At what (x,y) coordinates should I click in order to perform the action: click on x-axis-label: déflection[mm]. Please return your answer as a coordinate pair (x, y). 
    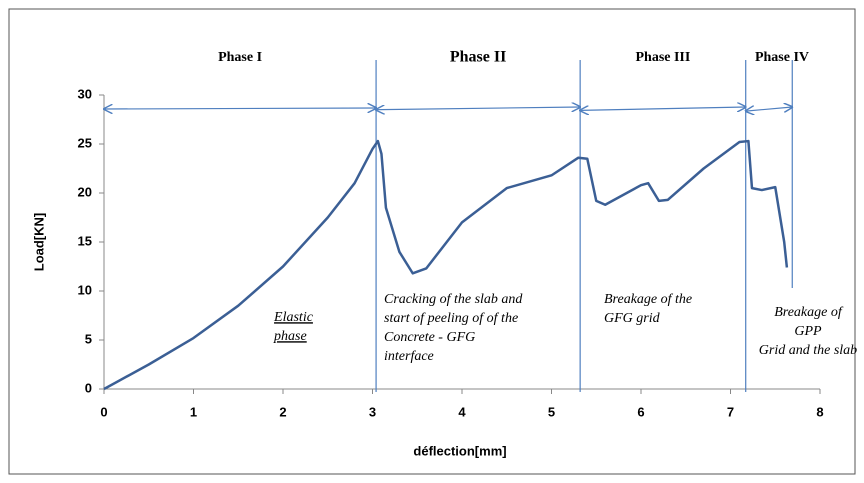
    Looking at the image, I should click on (459, 450).